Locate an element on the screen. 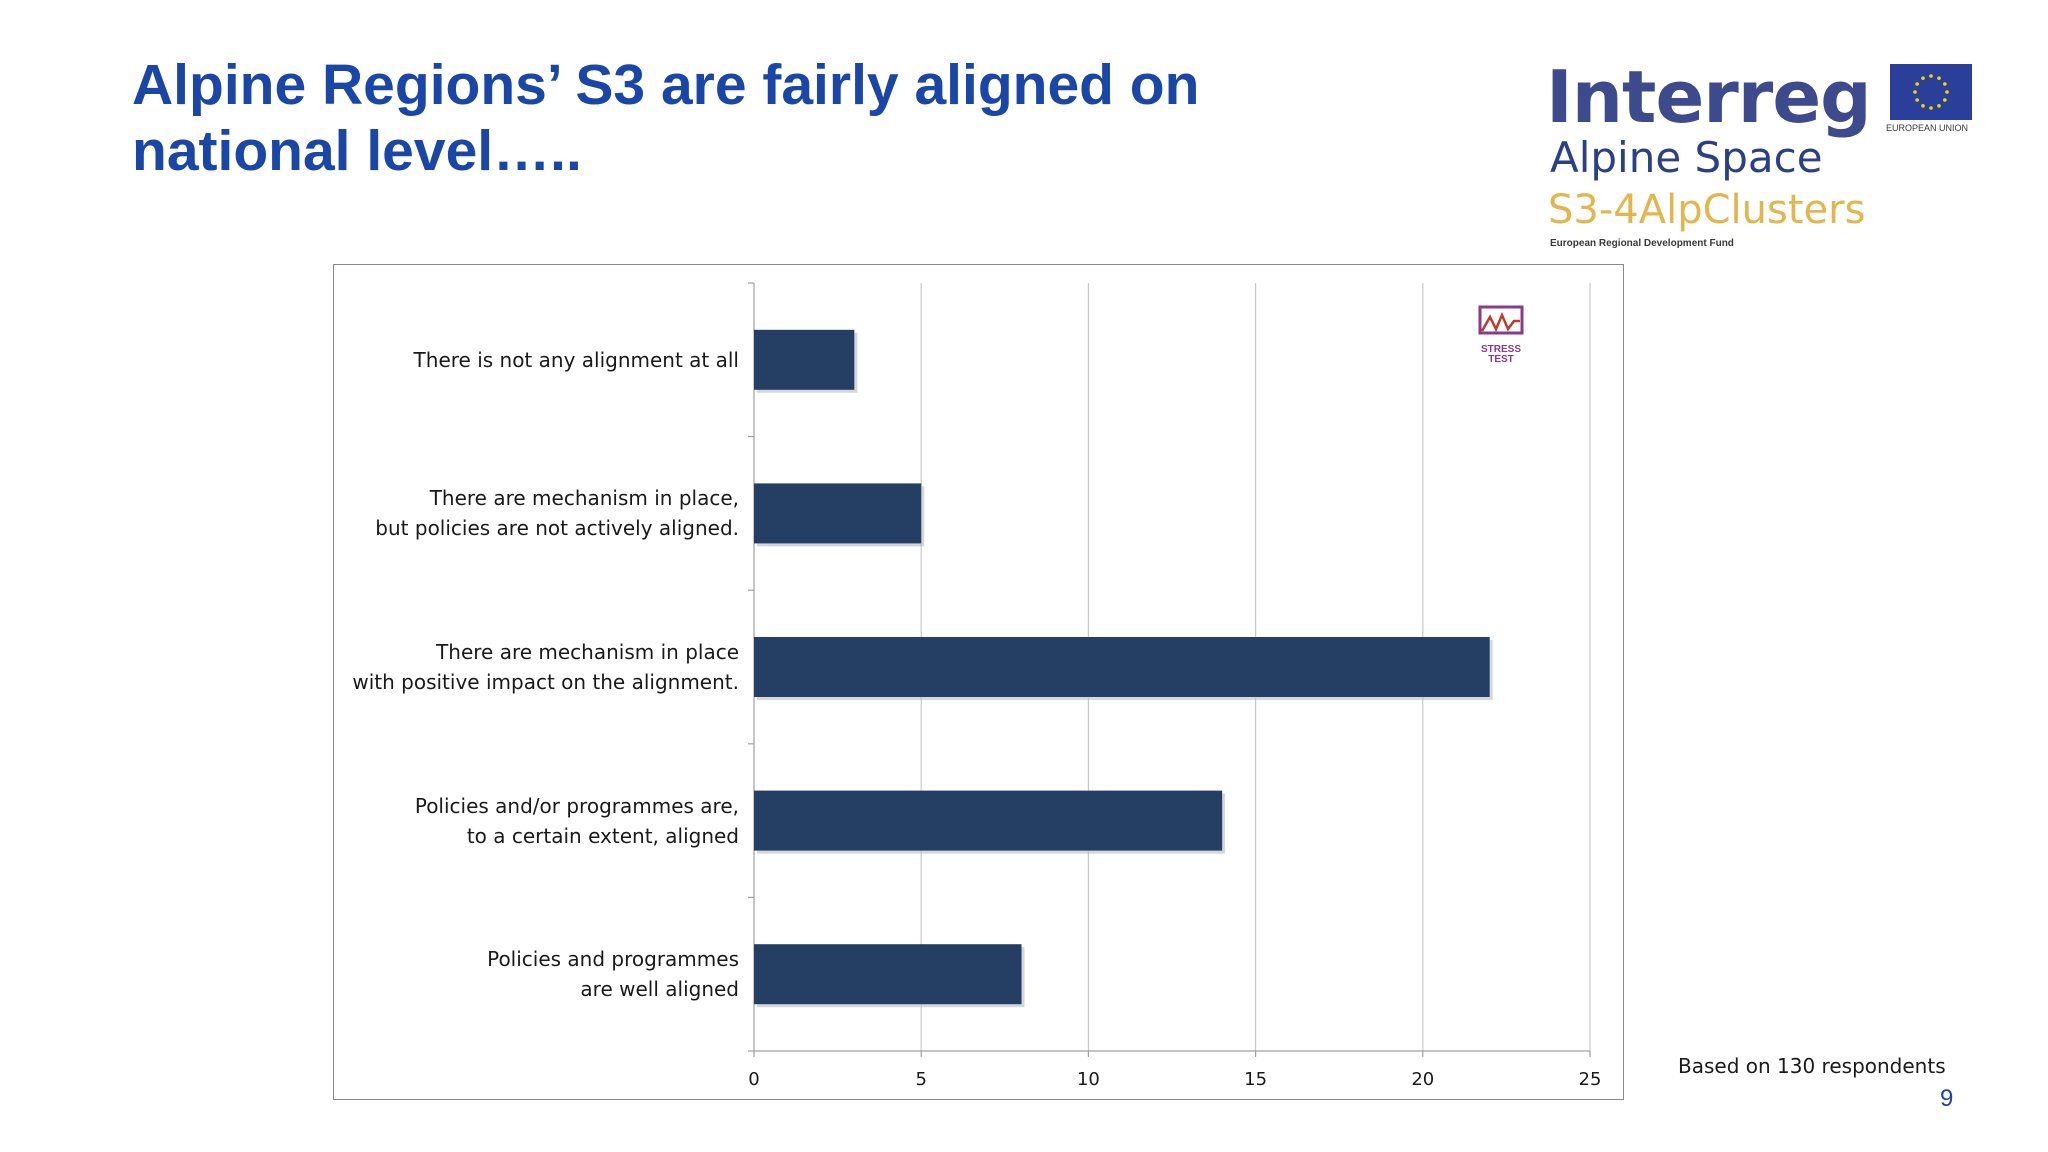  eu-label: EUROPEAN UNION is located at coordinates (1927, 128).